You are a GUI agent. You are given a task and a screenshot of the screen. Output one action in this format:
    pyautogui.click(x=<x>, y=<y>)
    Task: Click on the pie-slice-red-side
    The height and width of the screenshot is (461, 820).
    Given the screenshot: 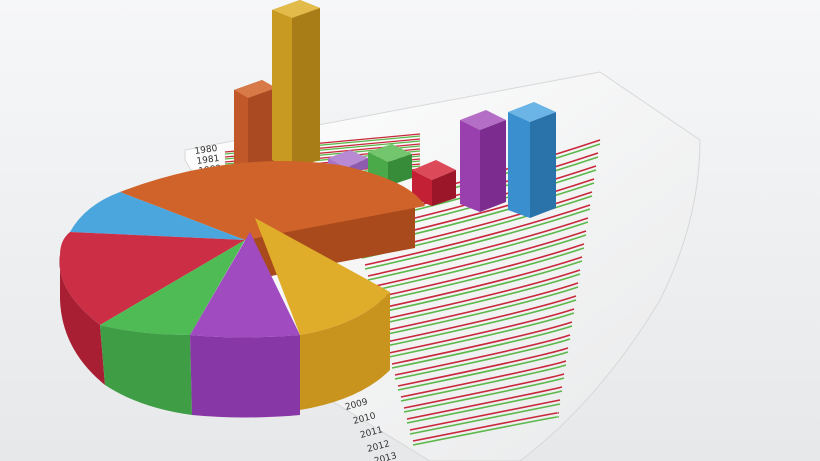 What is the action you would take?
    pyautogui.click(x=82, y=320)
    